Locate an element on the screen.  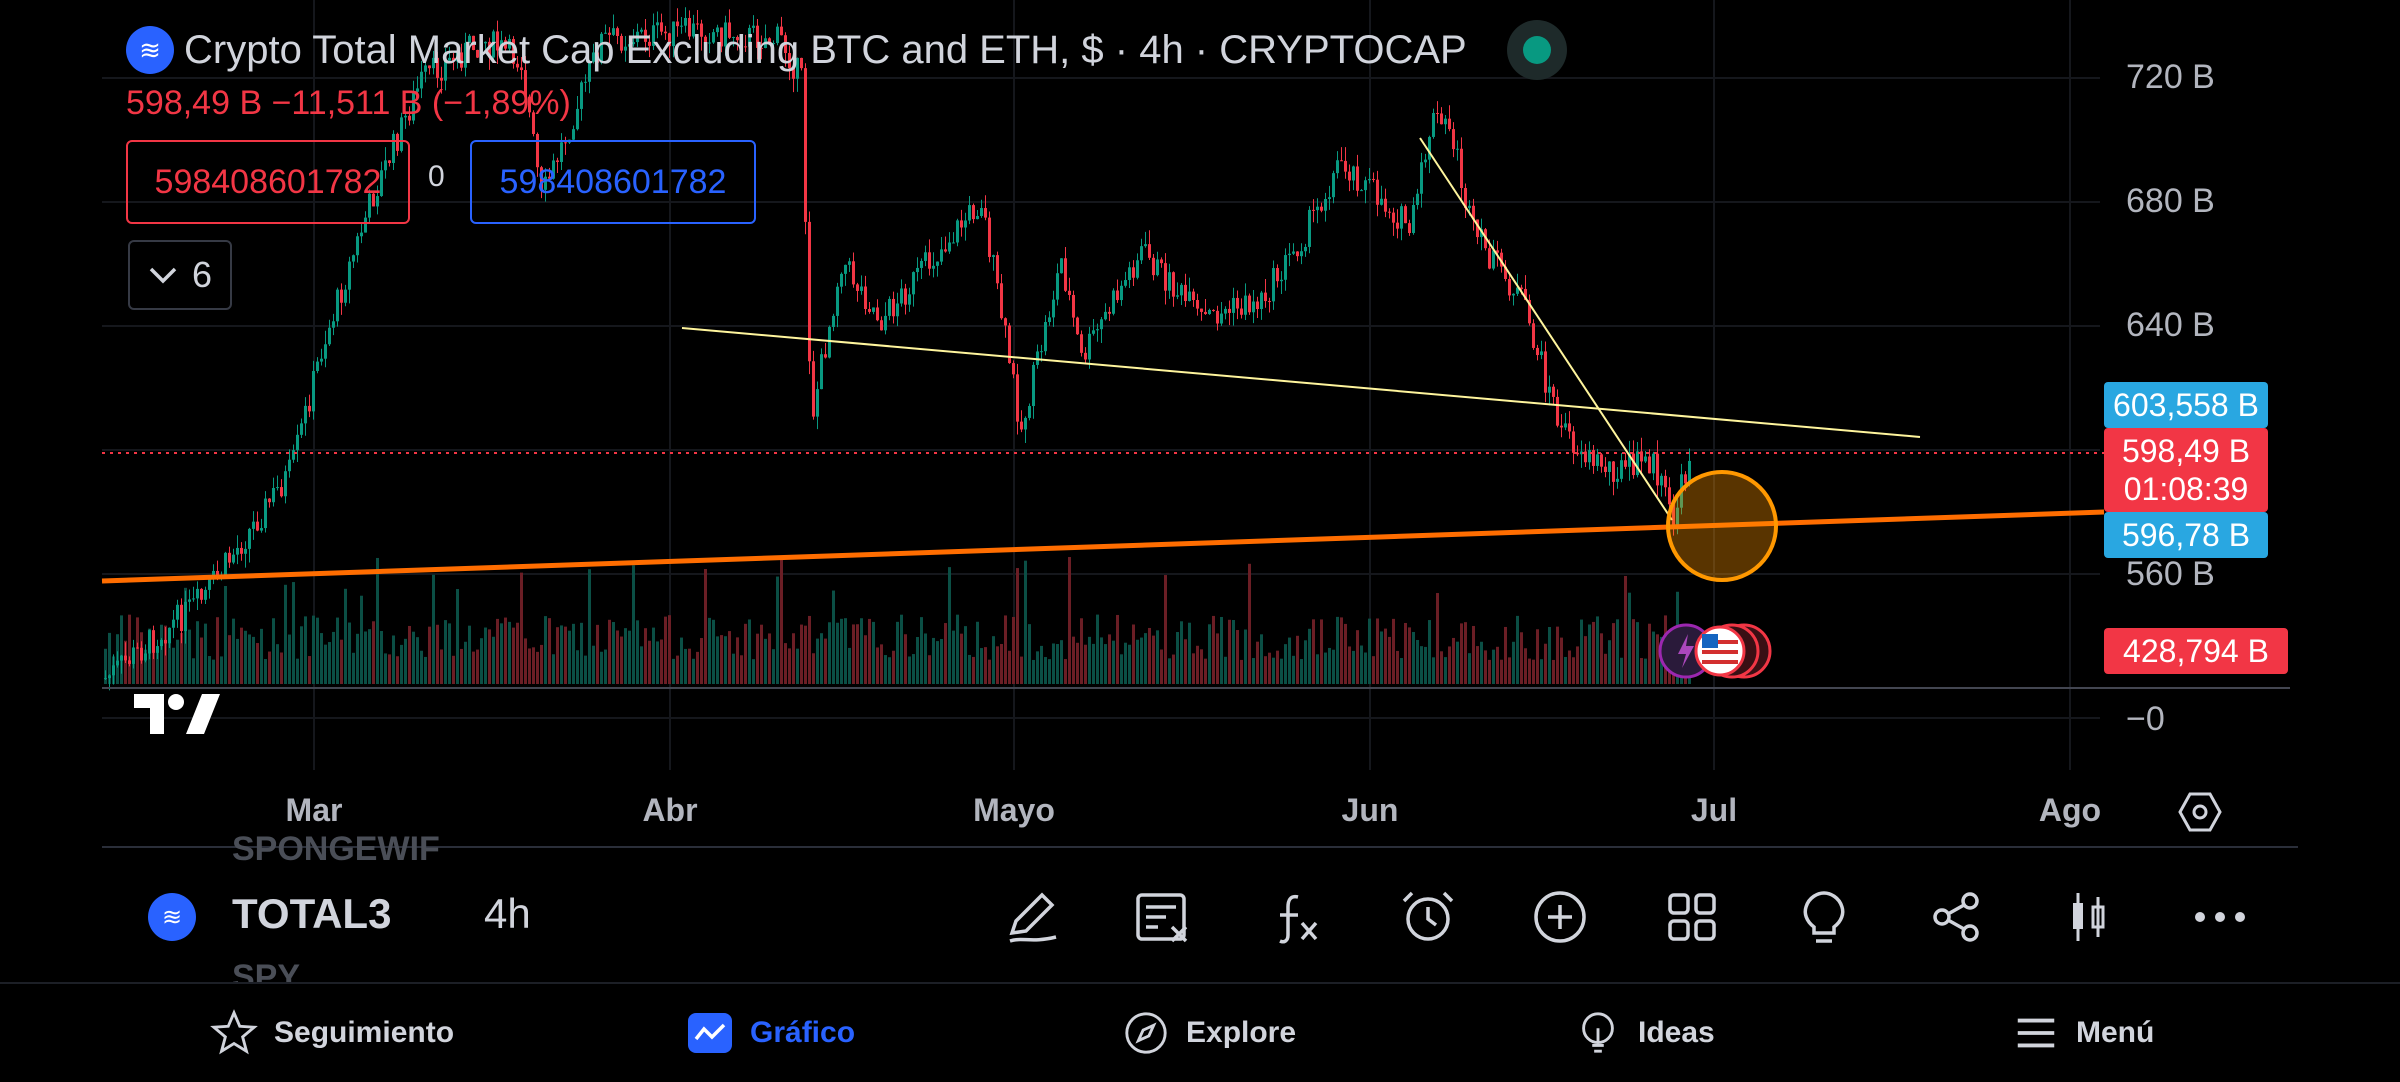
nav-item-seguimiento: Seguimiento is located at coordinates (332, 1033).